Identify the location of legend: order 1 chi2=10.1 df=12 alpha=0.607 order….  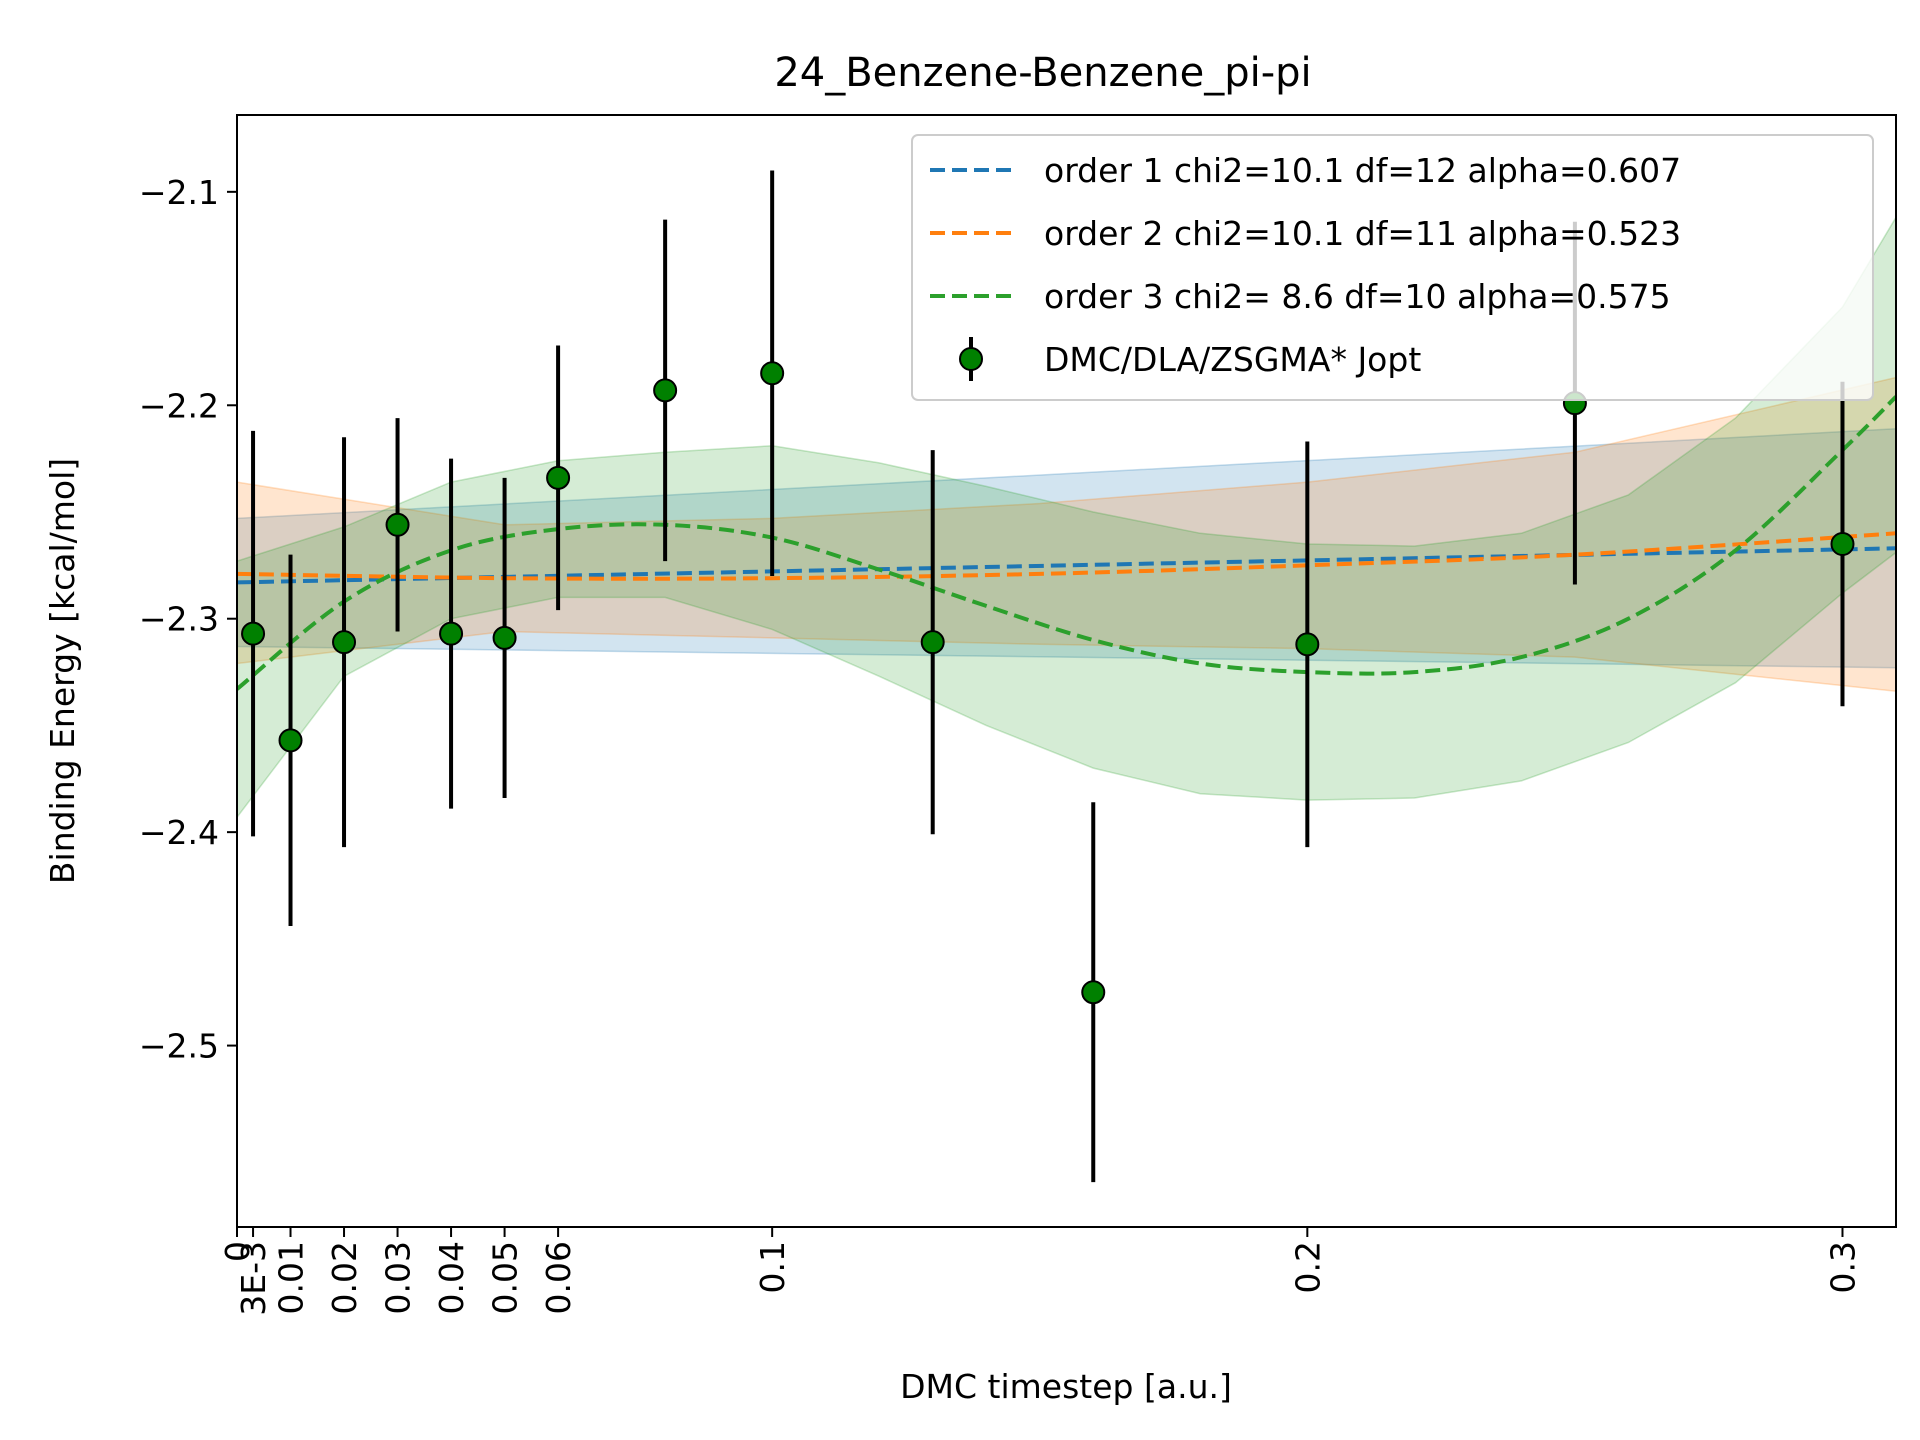
(1392, 267).